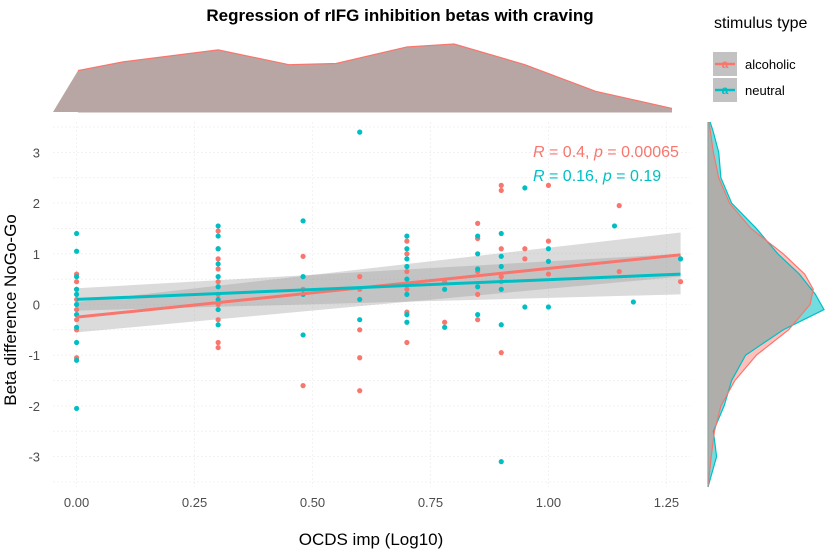 The image size is (829, 554). What do you see at coordinates (548, 502) in the screenshot?
I see `x-tick-label: 1.00` at bounding box center [548, 502].